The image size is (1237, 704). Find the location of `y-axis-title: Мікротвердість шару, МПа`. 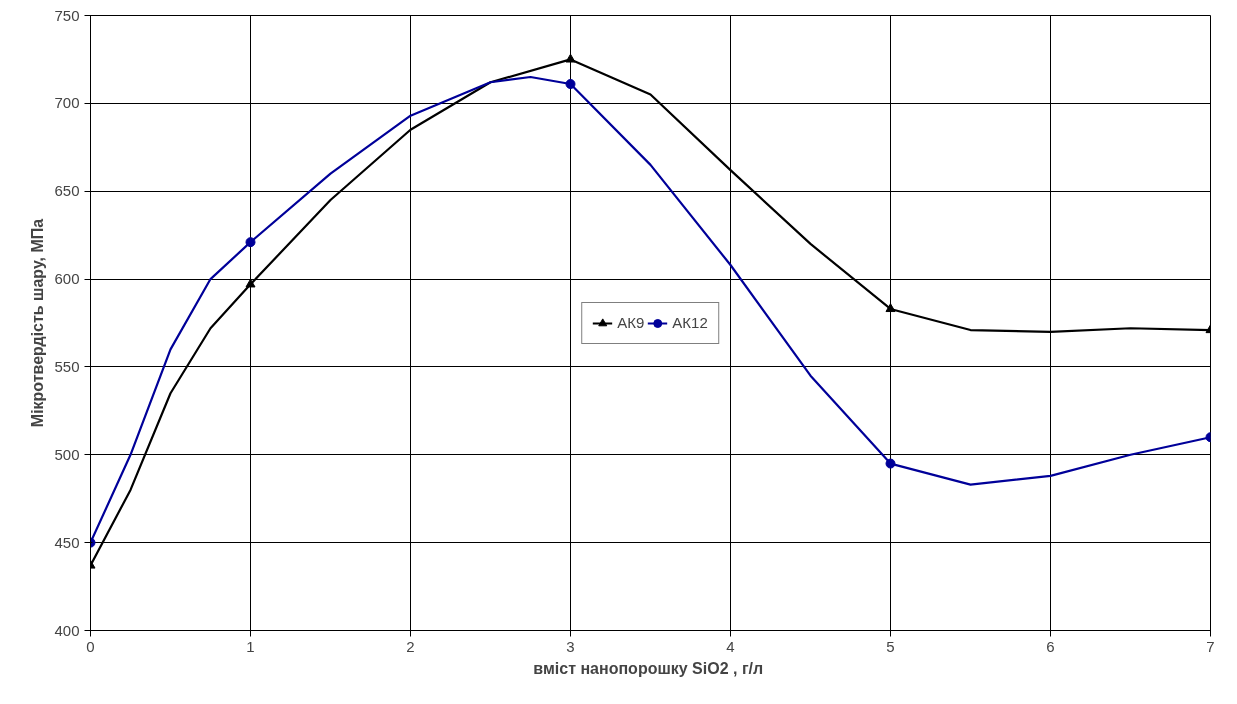

y-axis-title: Мікротвердість шару, МПа is located at coordinates (38, 323).